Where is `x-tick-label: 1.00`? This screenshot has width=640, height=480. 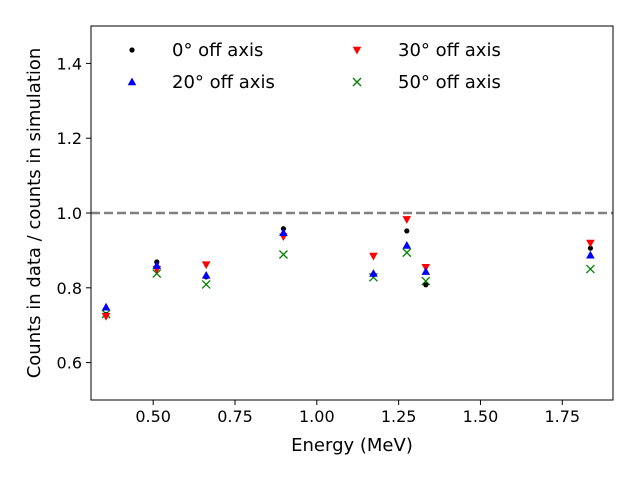
x-tick-label: 1.00 is located at coordinates (317, 416).